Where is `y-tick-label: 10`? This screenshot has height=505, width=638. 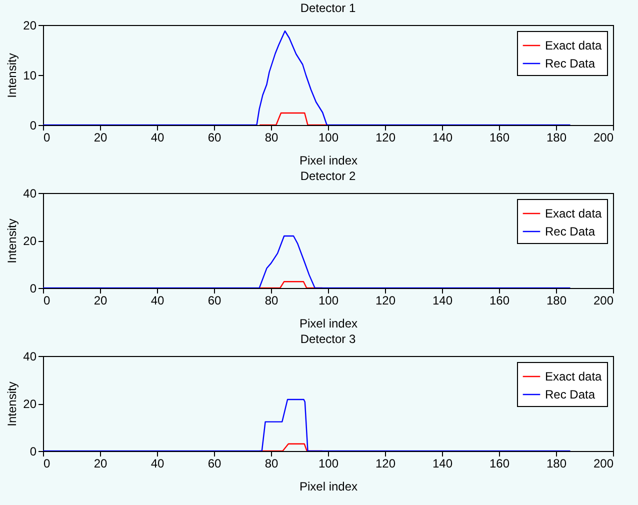
y-tick-label: 10 is located at coordinates (30, 75).